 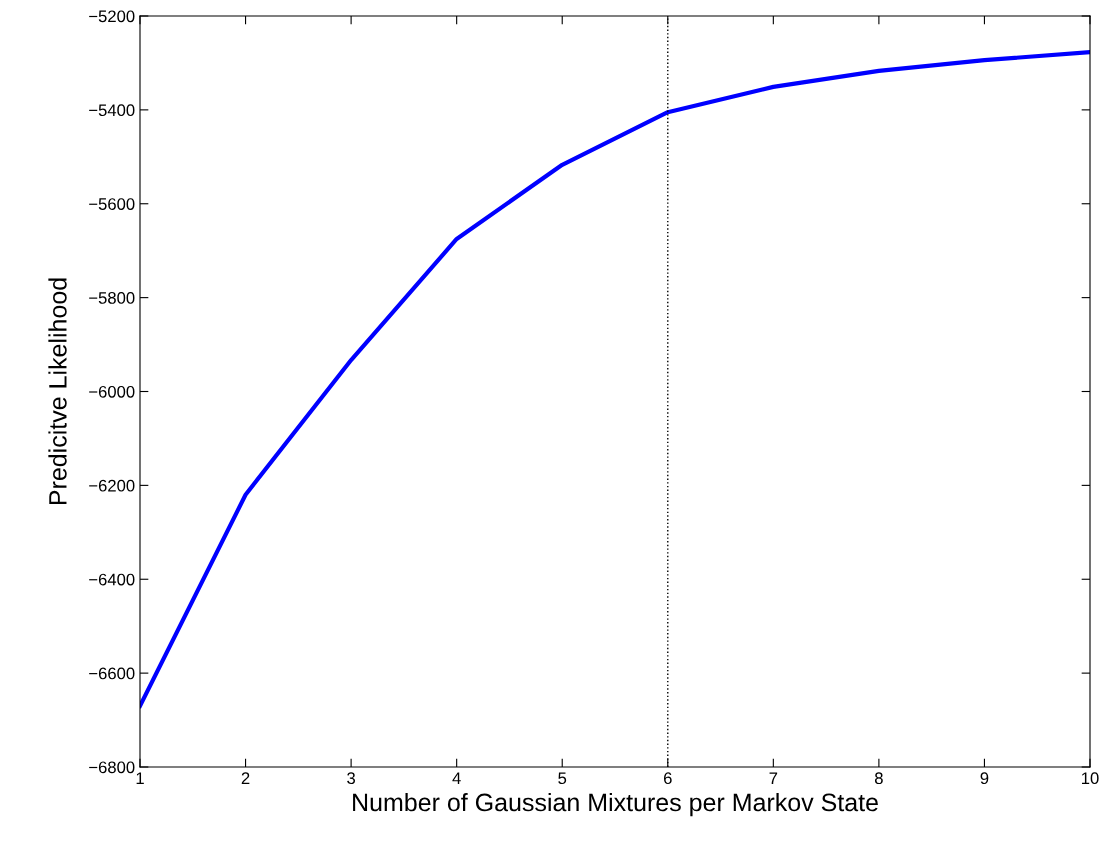 What do you see at coordinates (140, 778) in the screenshot?
I see `x-tick-label: 1` at bounding box center [140, 778].